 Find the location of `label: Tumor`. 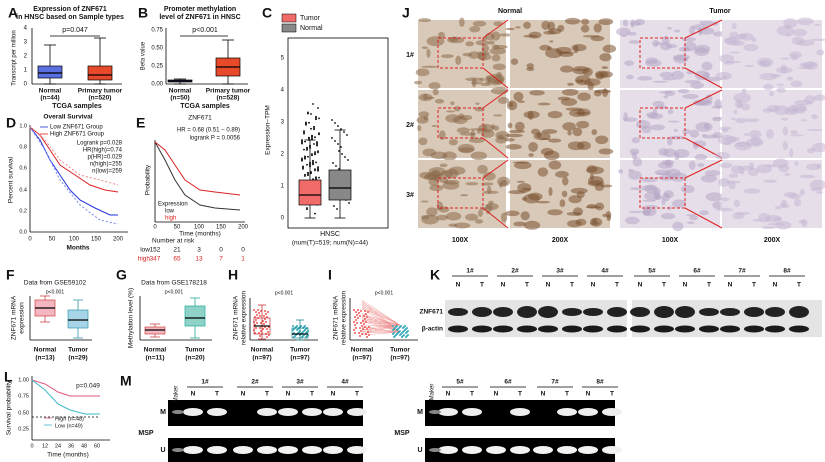

label: Tumor is located at coordinates (310, 18).